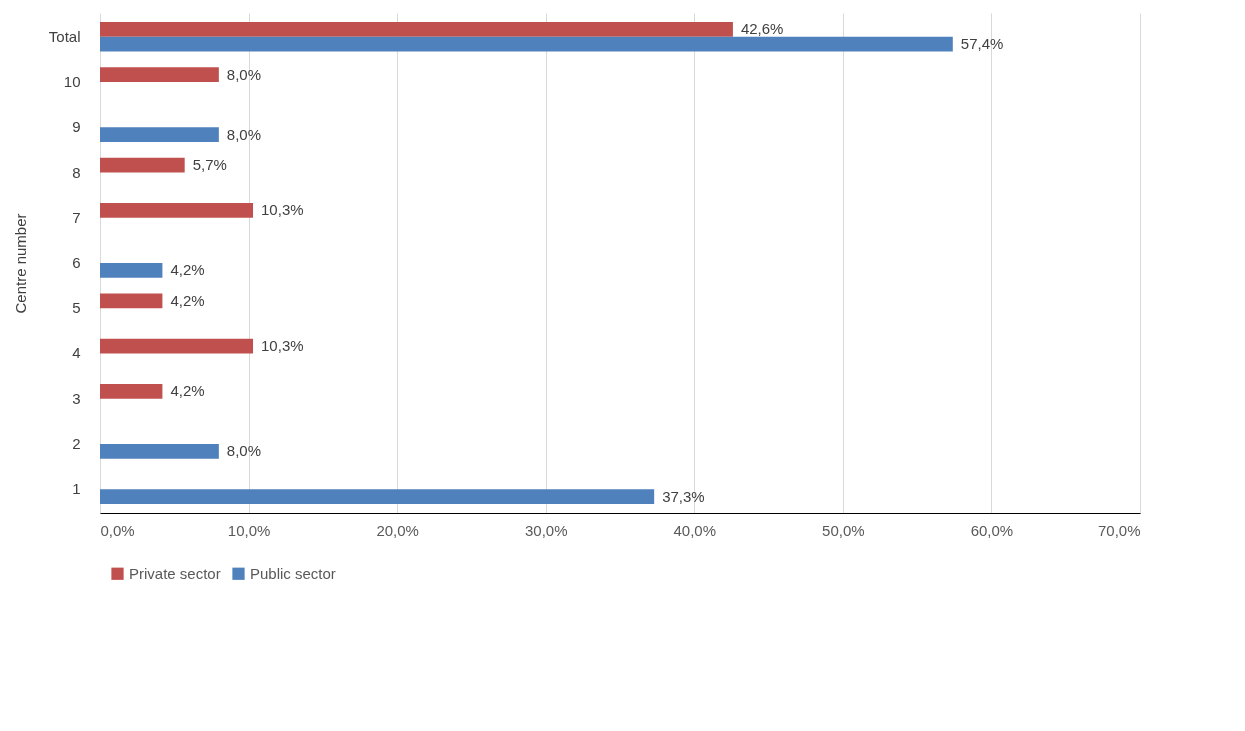 The width and height of the screenshot is (1245, 731). Describe the element at coordinates (76, 262) in the screenshot. I see `y-tick-label: 6` at that location.